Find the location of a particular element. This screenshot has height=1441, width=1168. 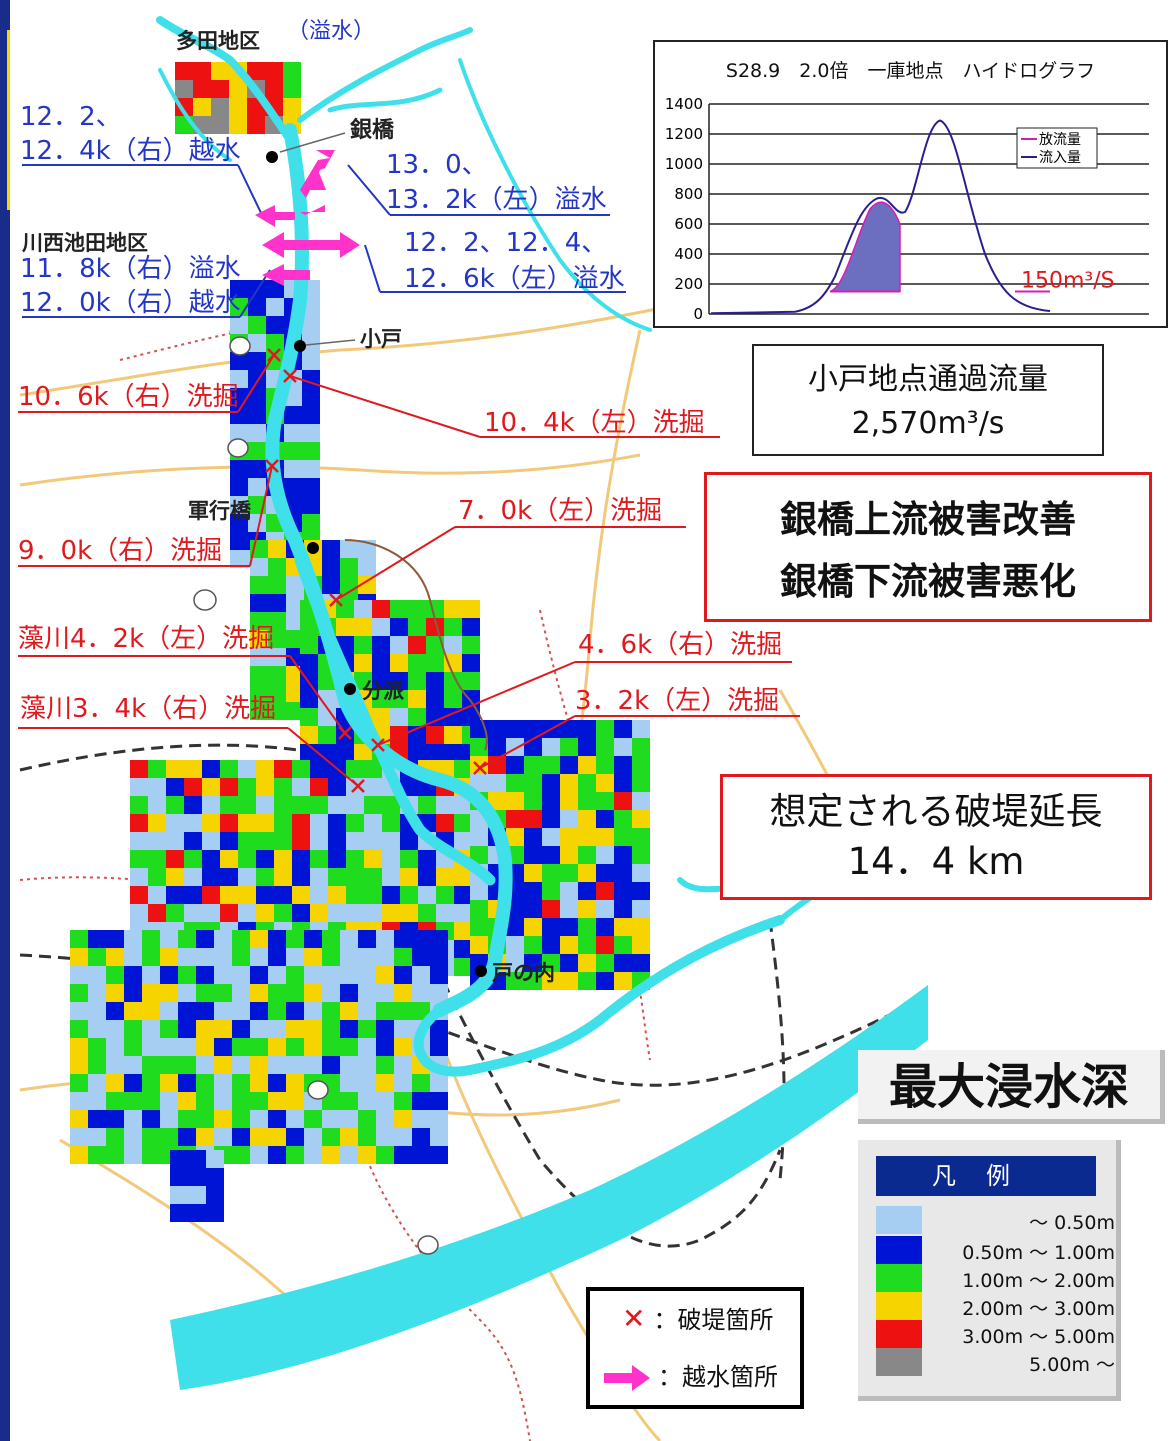

legend-swatch is located at coordinates (899, 1278).